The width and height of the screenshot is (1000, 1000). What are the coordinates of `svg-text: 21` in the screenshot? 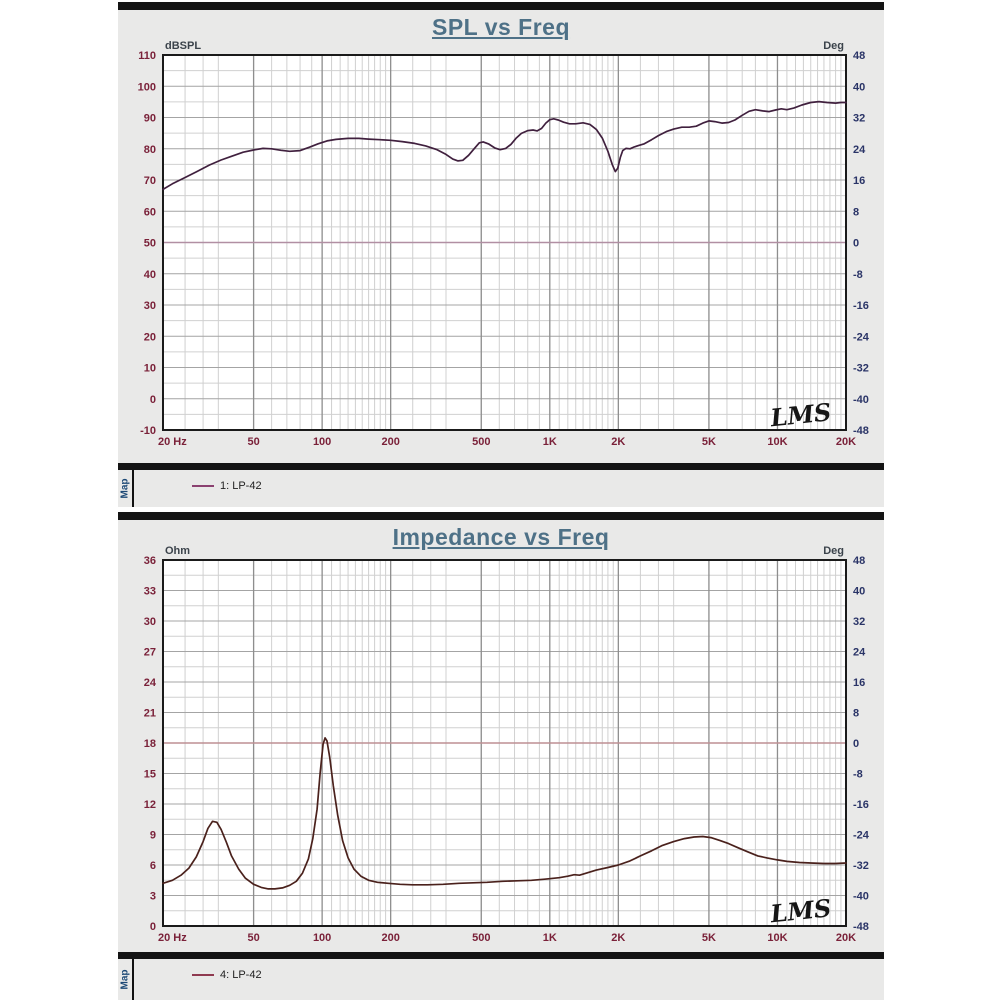 It's located at (150, 714).